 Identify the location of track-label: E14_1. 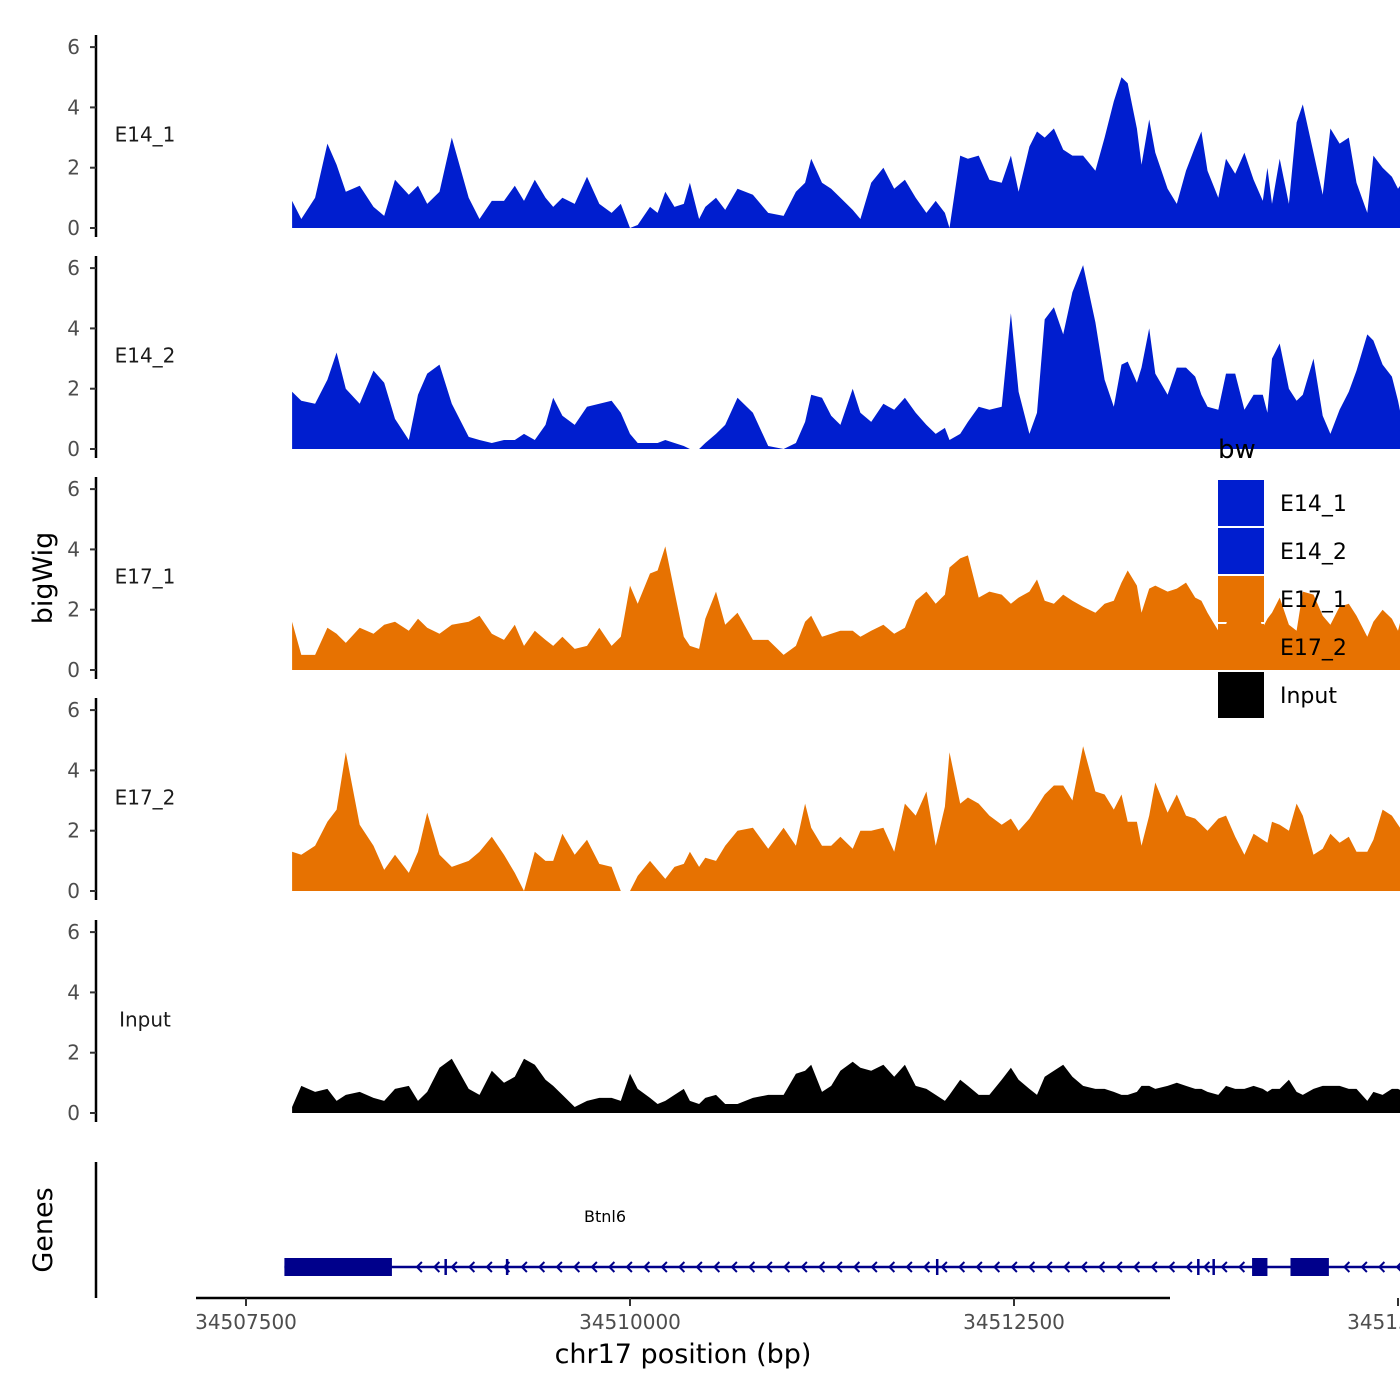
(145, 135).